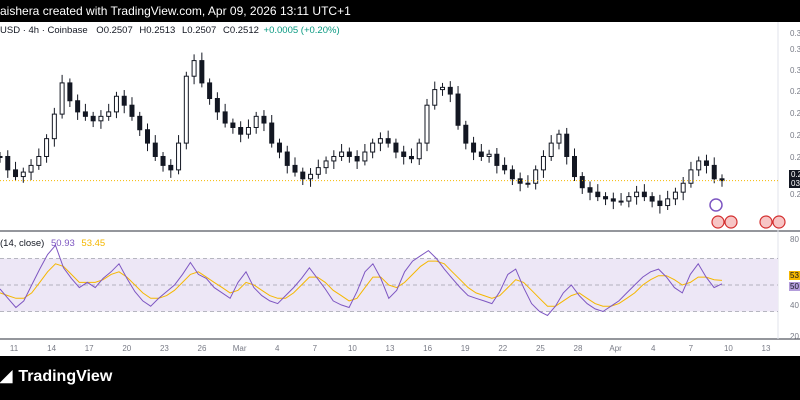  I want to click on rsi-ma-tag: 53, so click(794, 275).